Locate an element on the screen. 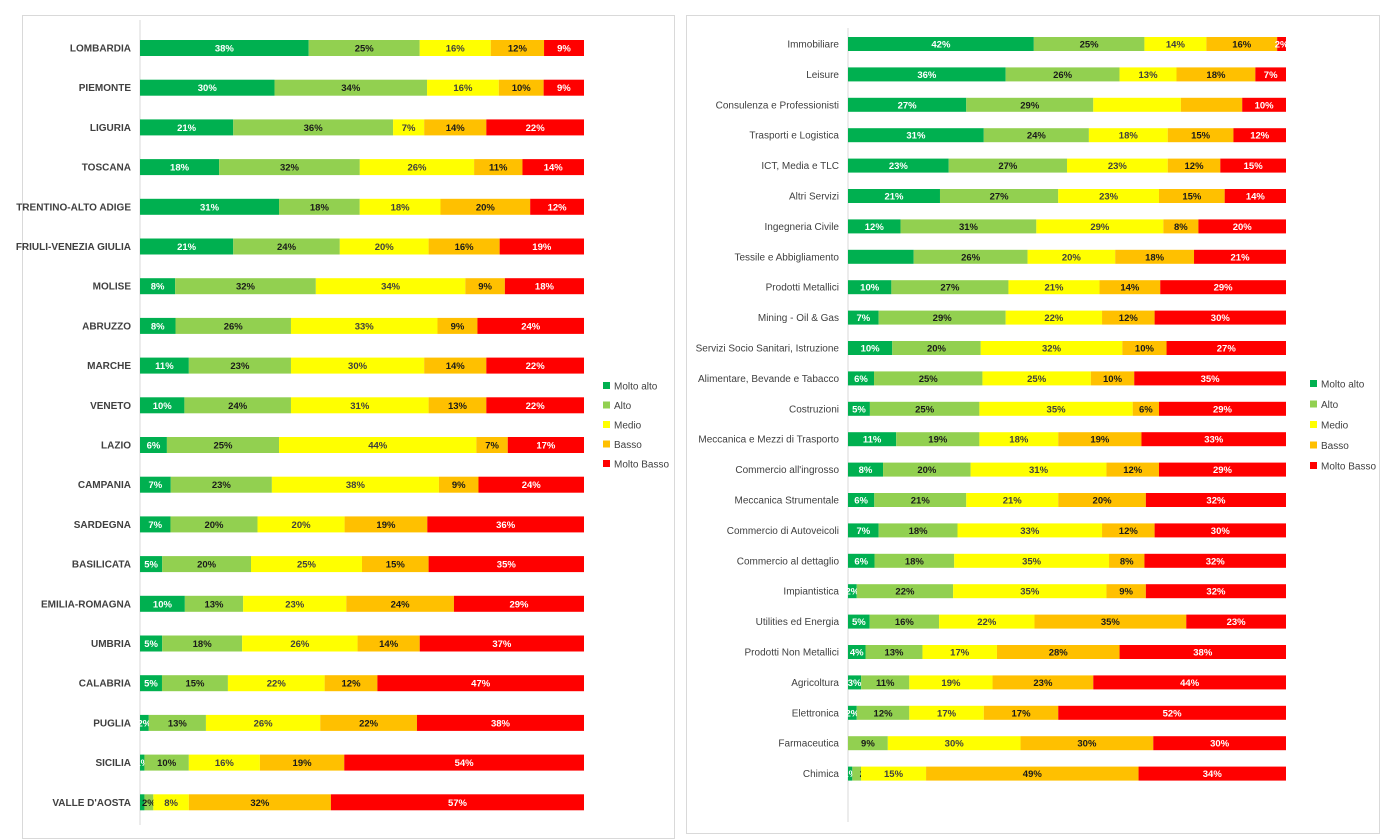 This screenshot has width=1389, height=839. data-label: 26% is located at coordinates (234, 326).